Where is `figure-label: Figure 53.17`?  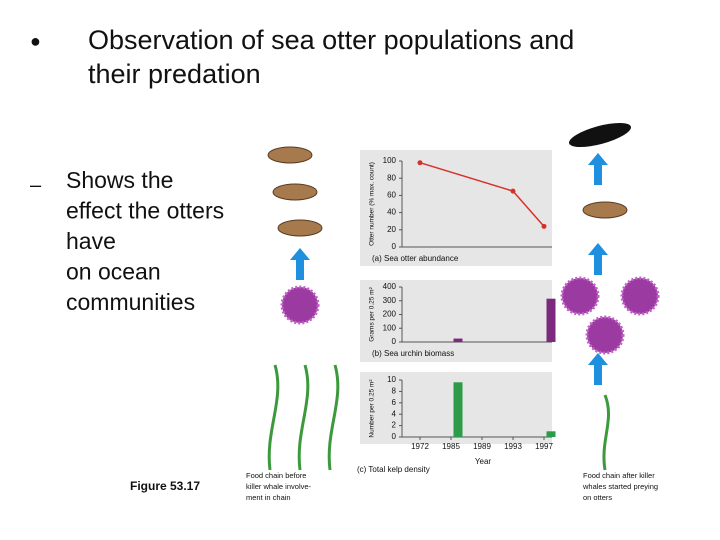
figure-label: Figure 53.17 is located at coordinates (165, 486).